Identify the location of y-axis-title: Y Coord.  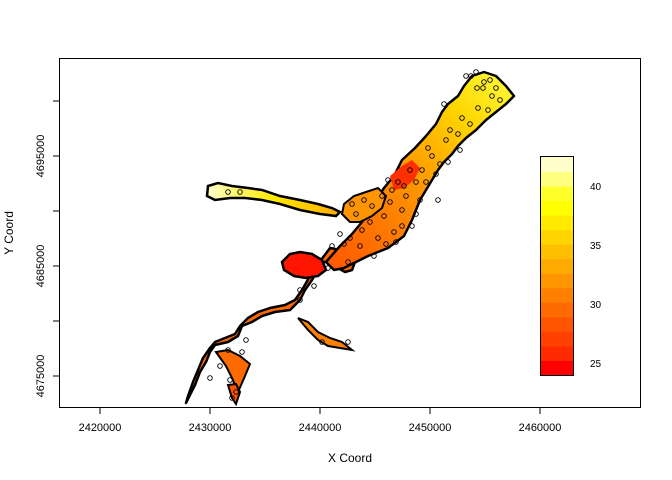
(9, 233).